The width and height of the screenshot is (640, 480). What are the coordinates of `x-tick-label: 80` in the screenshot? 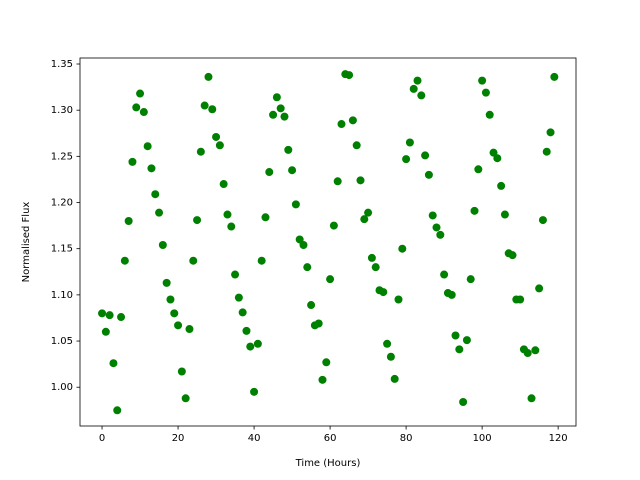 It's located at (406, 438).